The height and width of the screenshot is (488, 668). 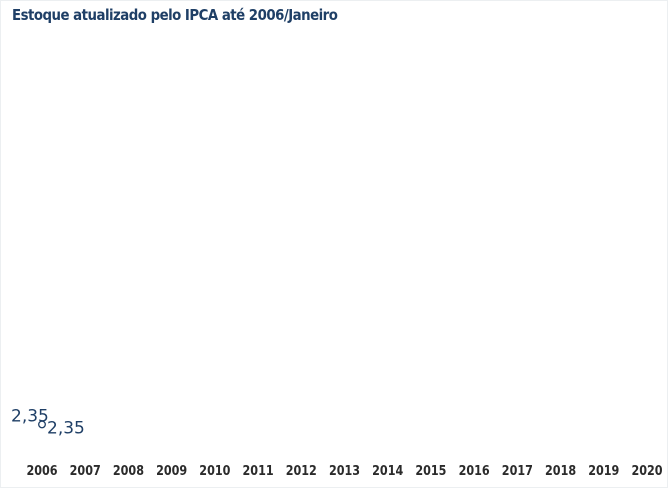 I want to click on x-tick-label-2016: 2016, so click(x=474, y=470).